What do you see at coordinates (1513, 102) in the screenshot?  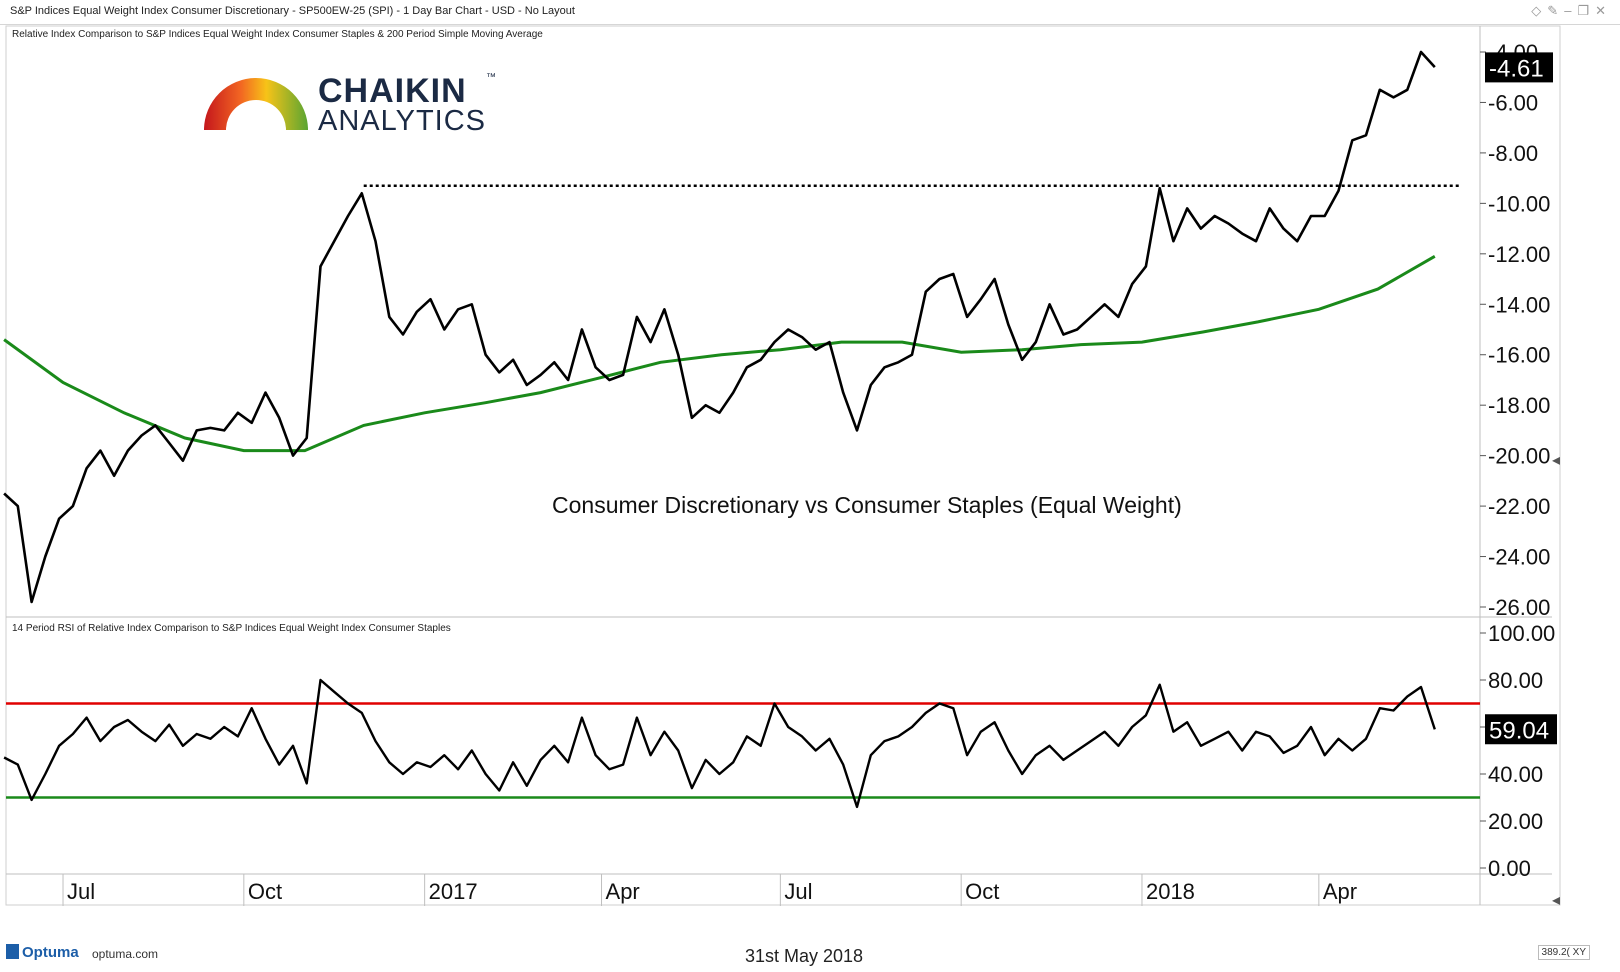 I see `price-y-tick-label: -6.00` at bounding box center [1513, 102].